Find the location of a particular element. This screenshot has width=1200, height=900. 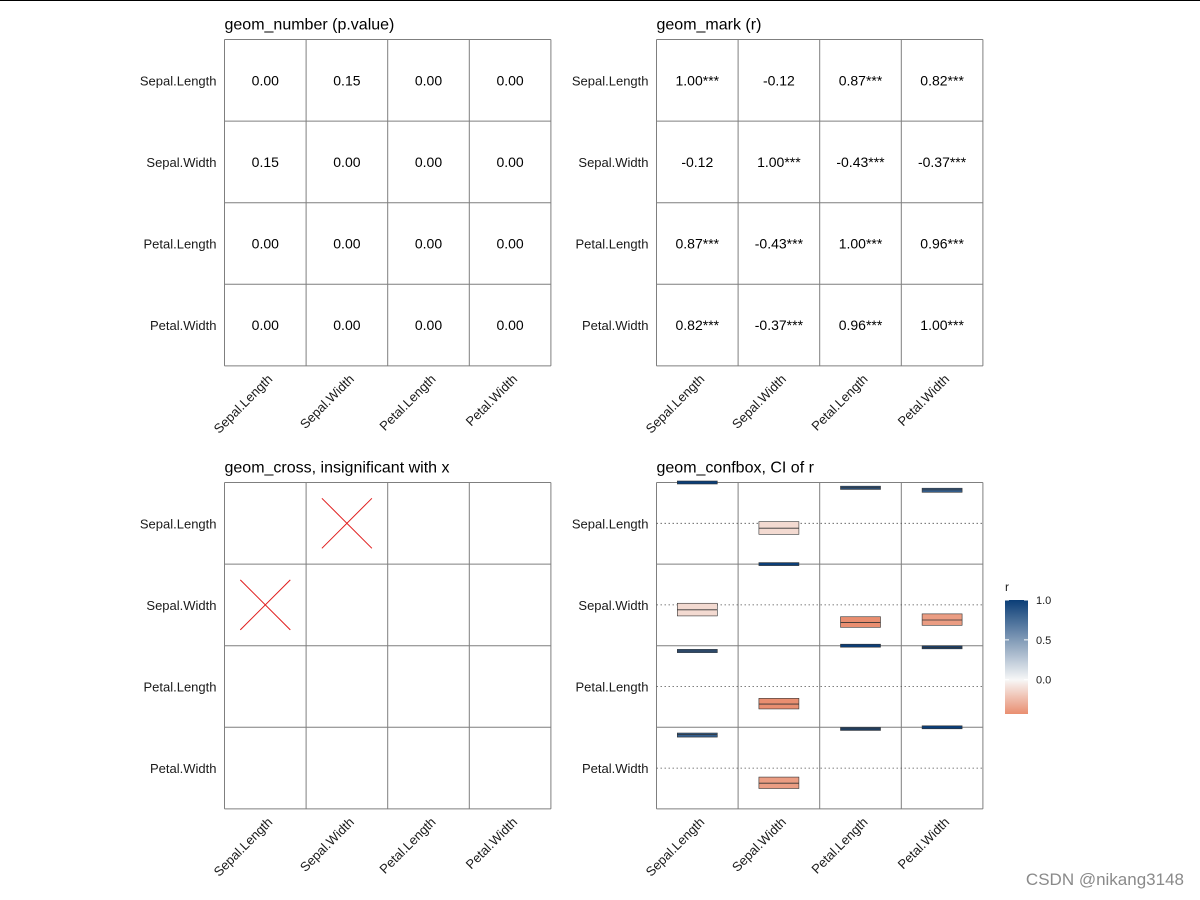

legend-title: r is located at coordinates (1007, 587).